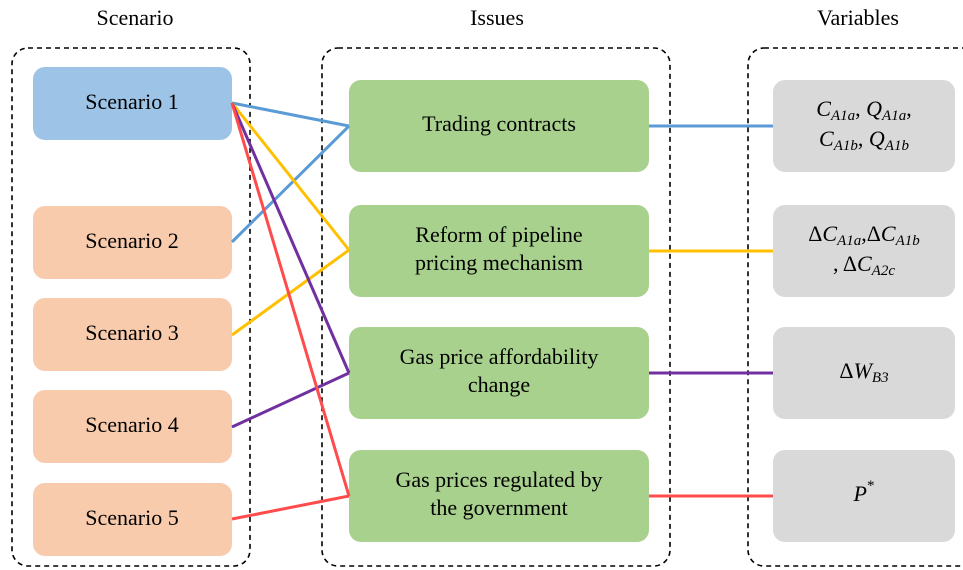  I want to click on scenario-label: Scenario 5, so click(131, 517).